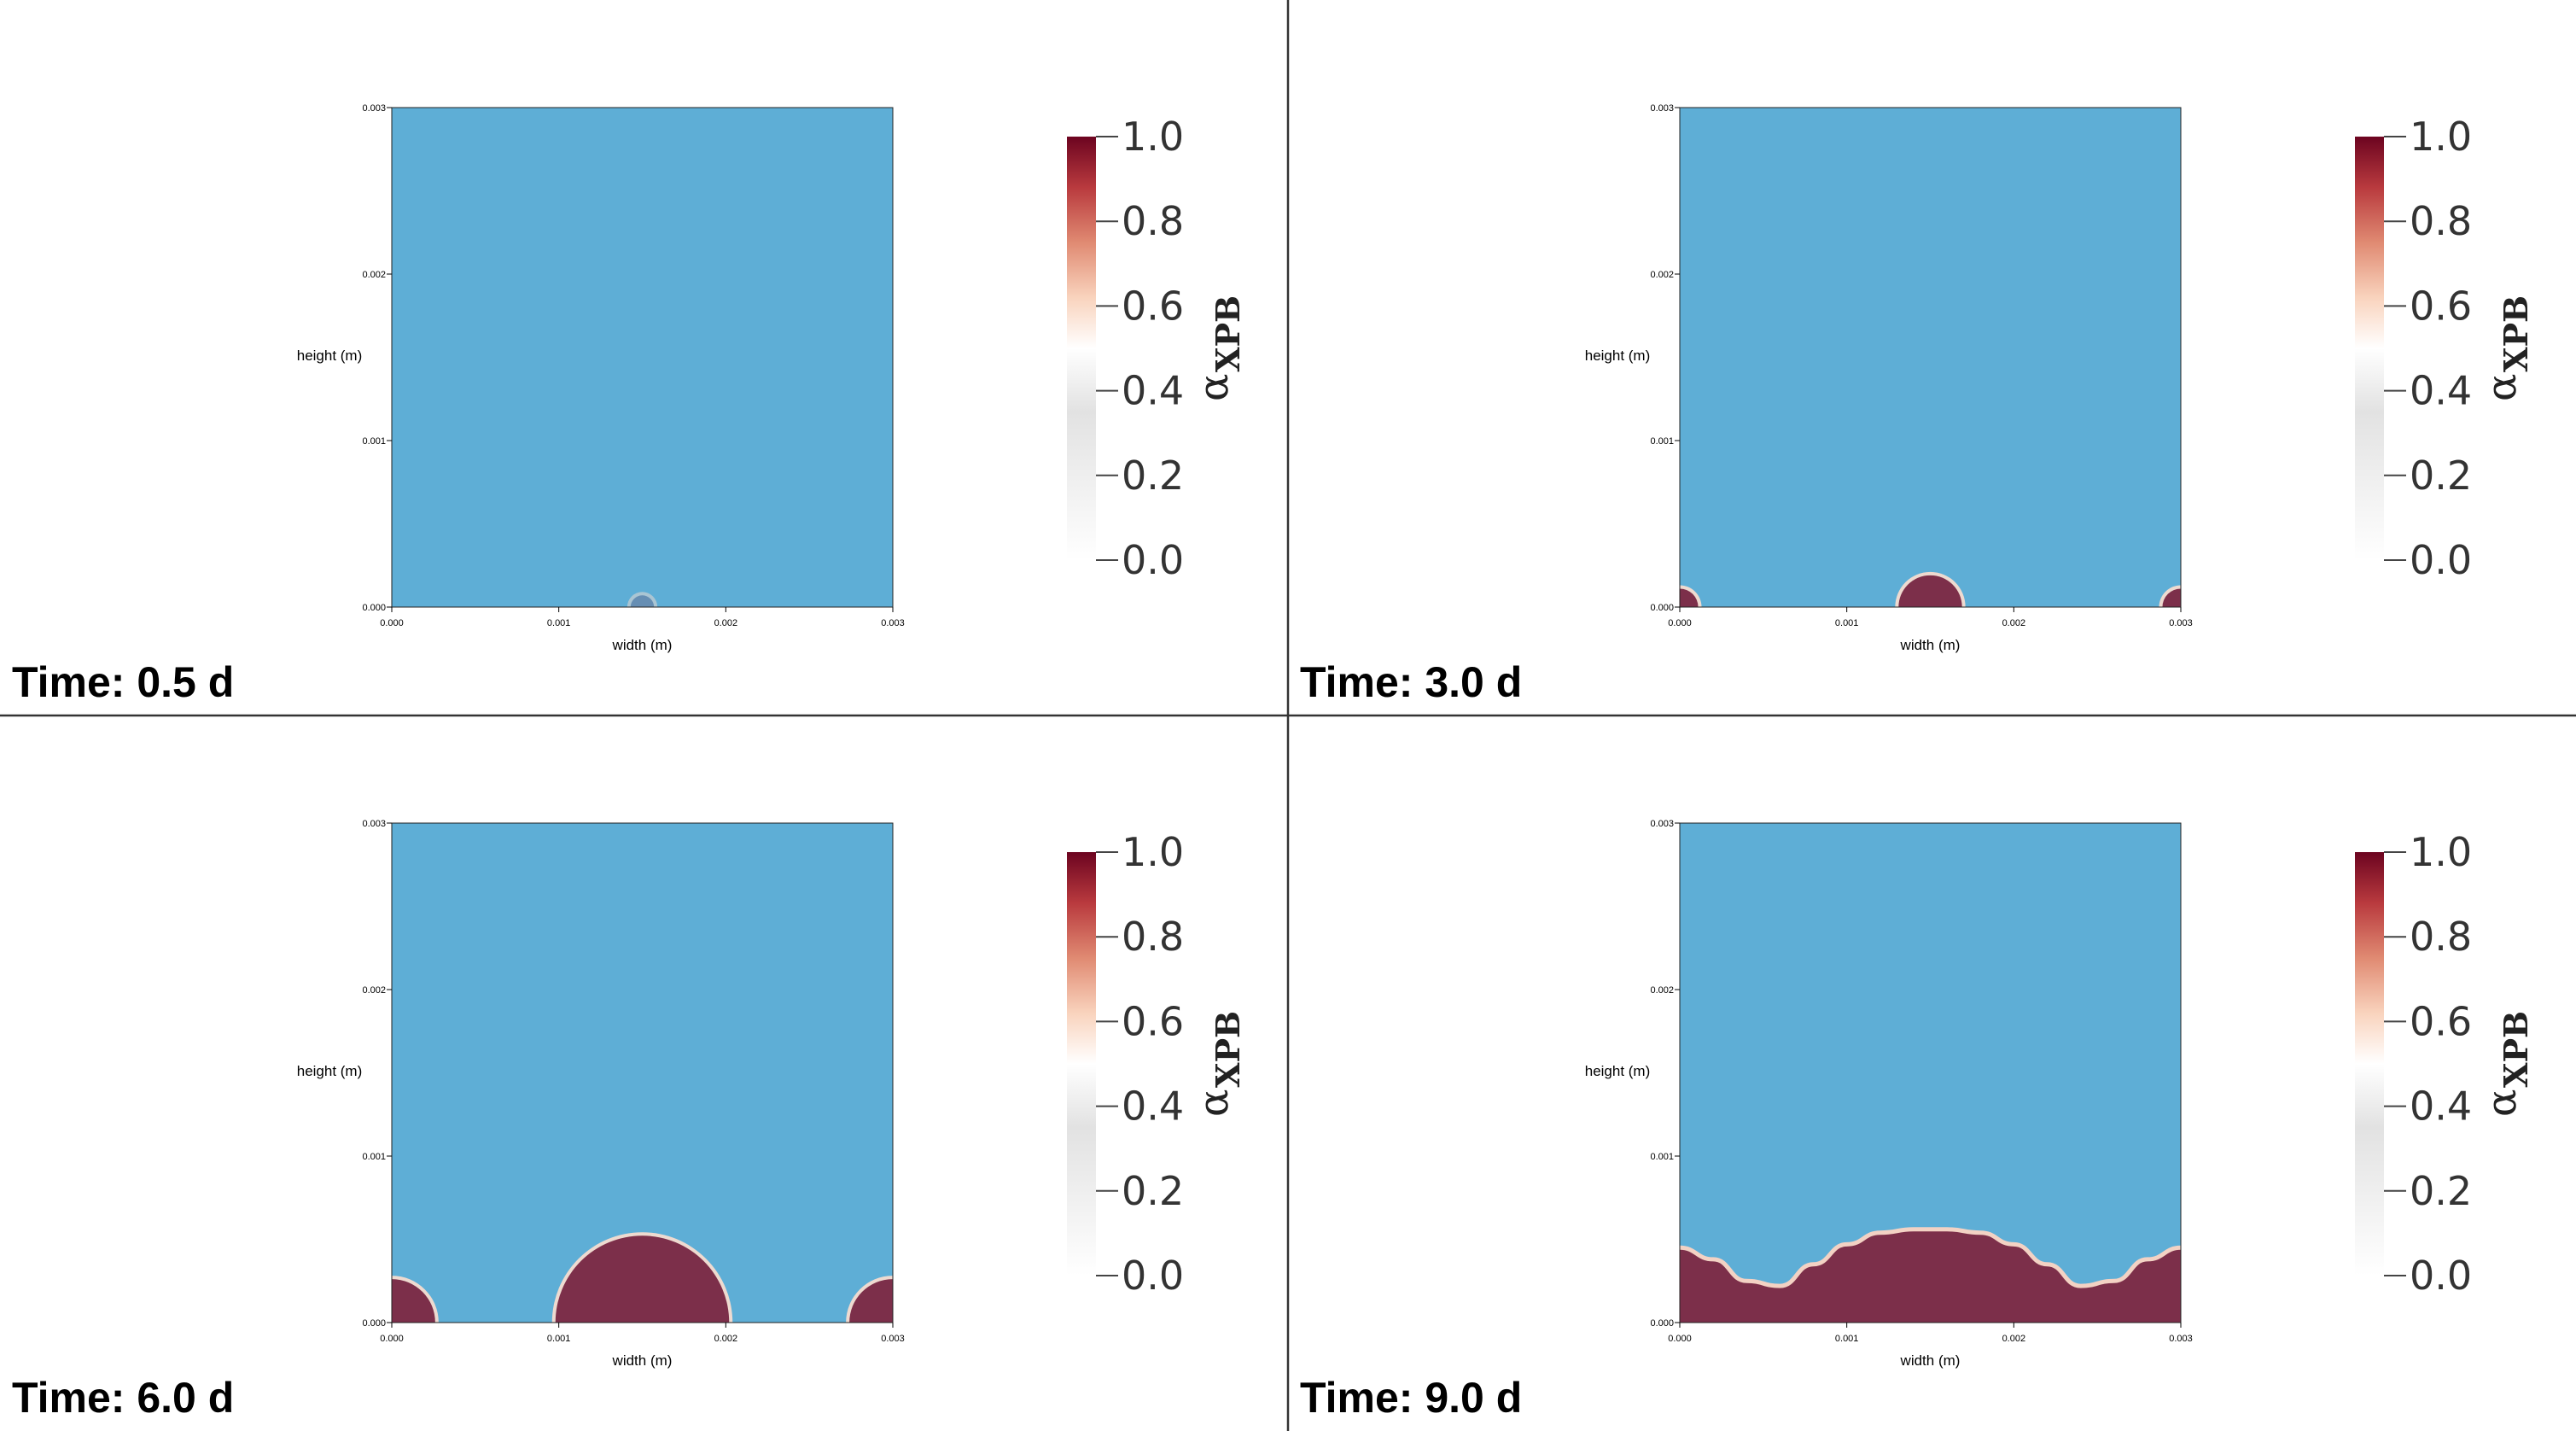 The height and width of the screenshot is (1431, 2576). Describe the element at coordinates (123, 682) in the screenshot. I see `time-label: Time: 0.5 d` at that location.